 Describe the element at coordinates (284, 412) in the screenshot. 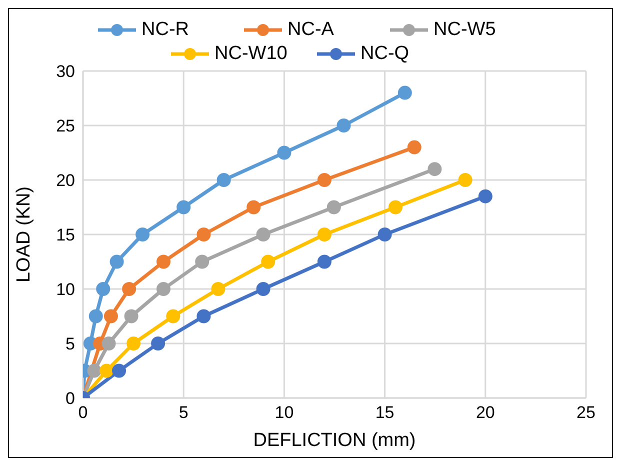

I see `x-tick-label: 10` at that location.